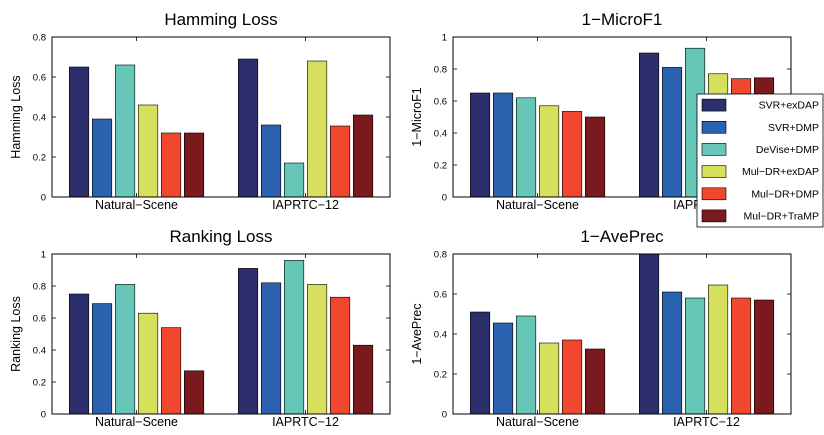 Image resolution: width=824 pixels, height=435 pixels. Describe the element at coordinates (785, 194) in the screenshot. I see `legend-label-5: Mul−DR+DMP` at that location.